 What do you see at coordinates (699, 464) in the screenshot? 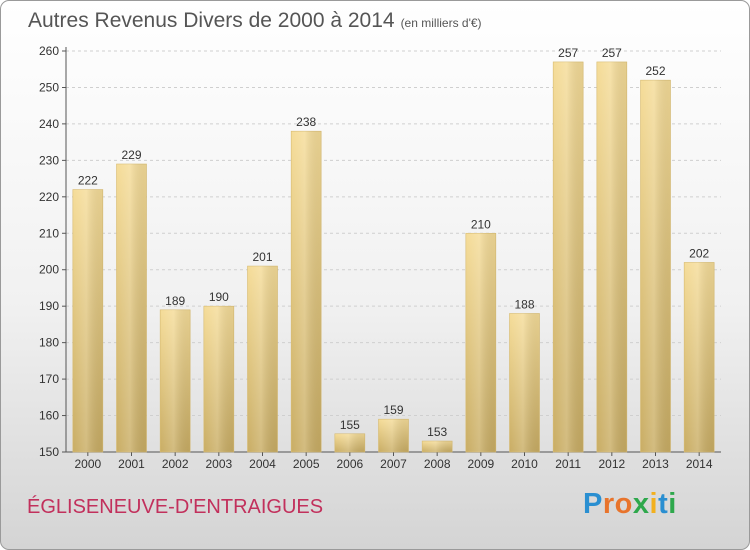
I see `x-tick-label: 2014` at bounding box center [699, 464].